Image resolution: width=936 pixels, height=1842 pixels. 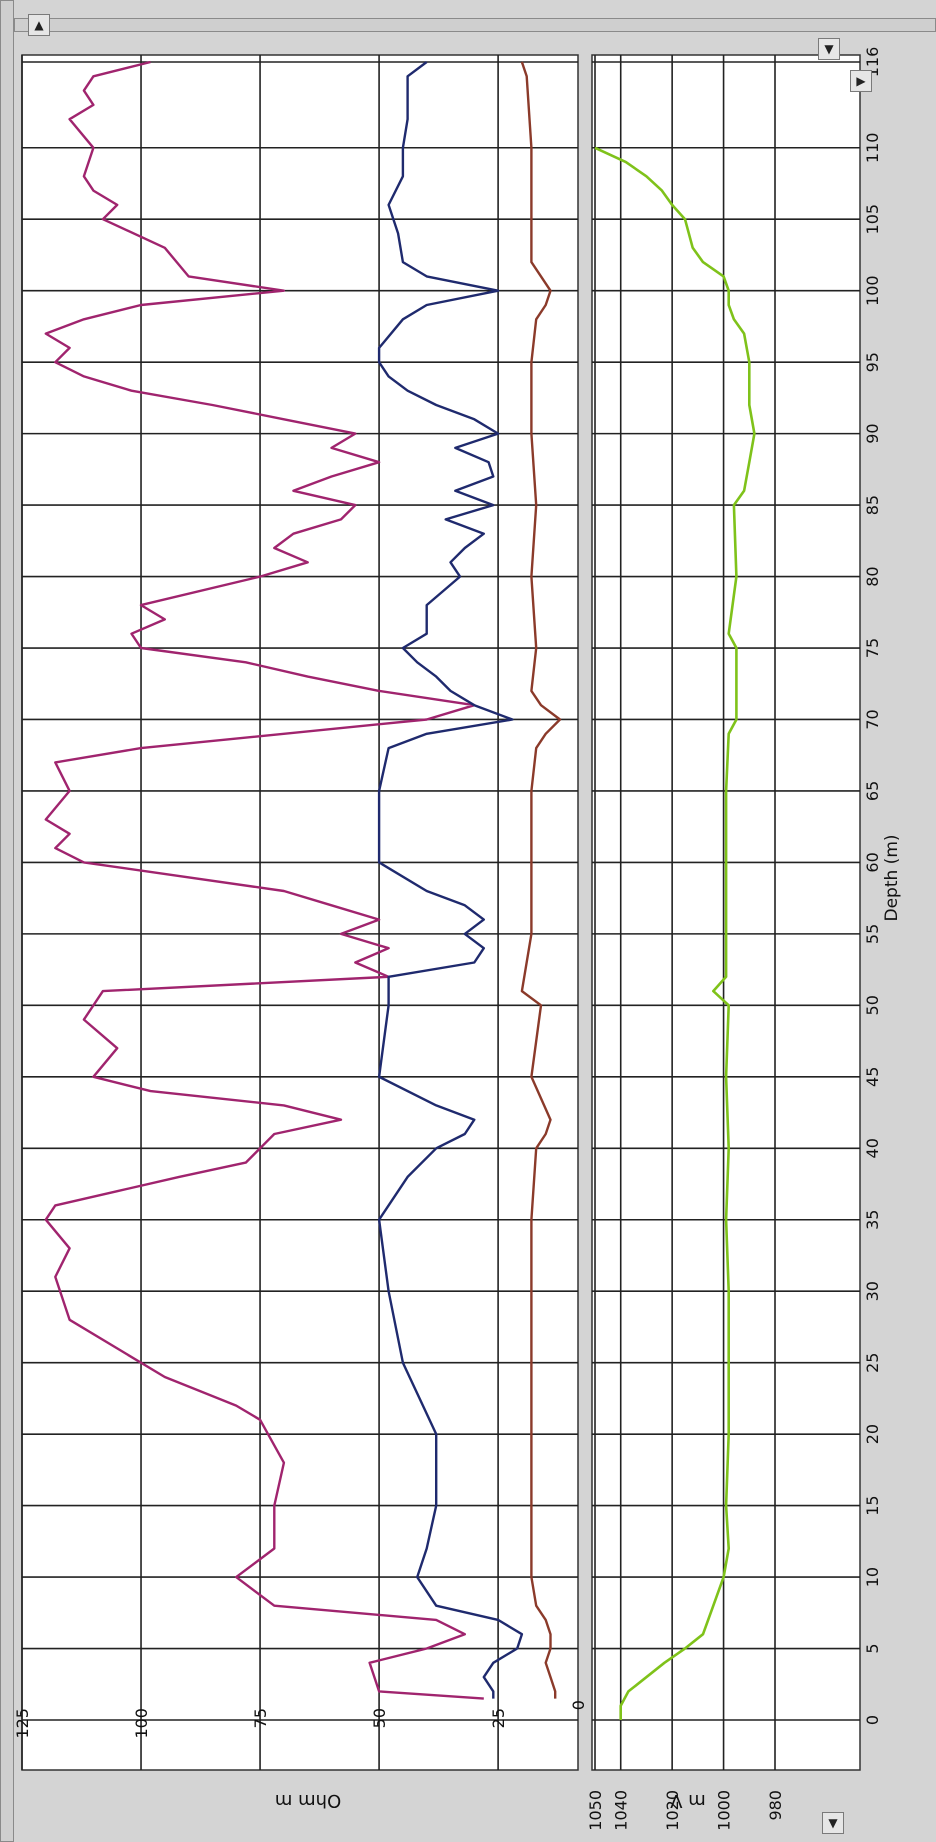 What do you see at coordinates (872, 505) in the screenshot?
I see `depth-tick-label: 85` at bounding box center [872, 505].